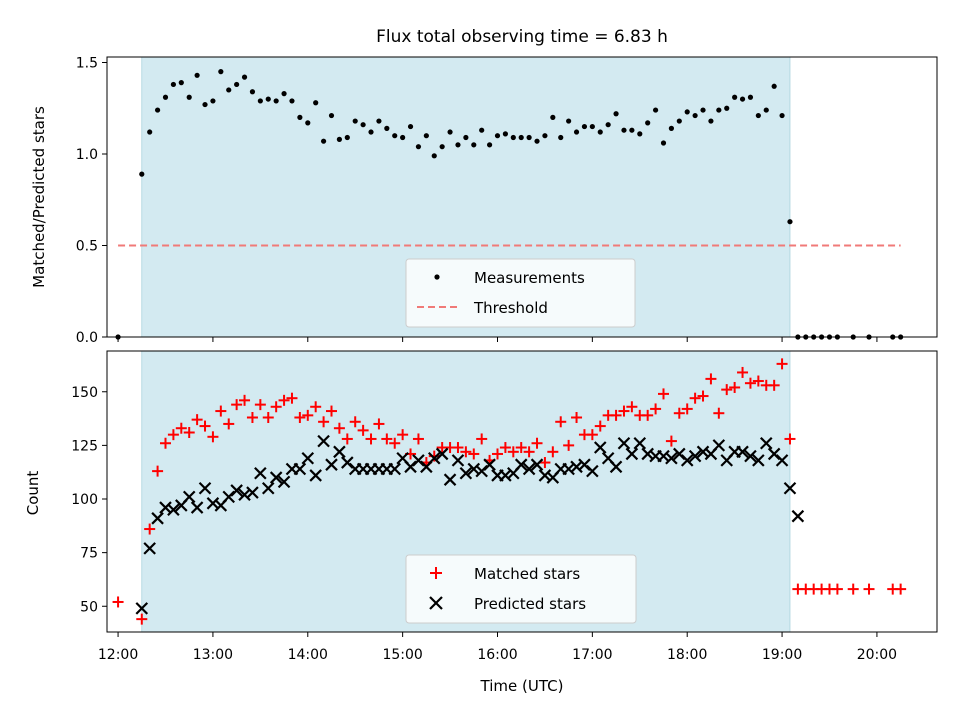  What do you see at coordinates (436, 603) in the screenshot?
I see `predicted-legend-marker` at bounding box center [436, 603].